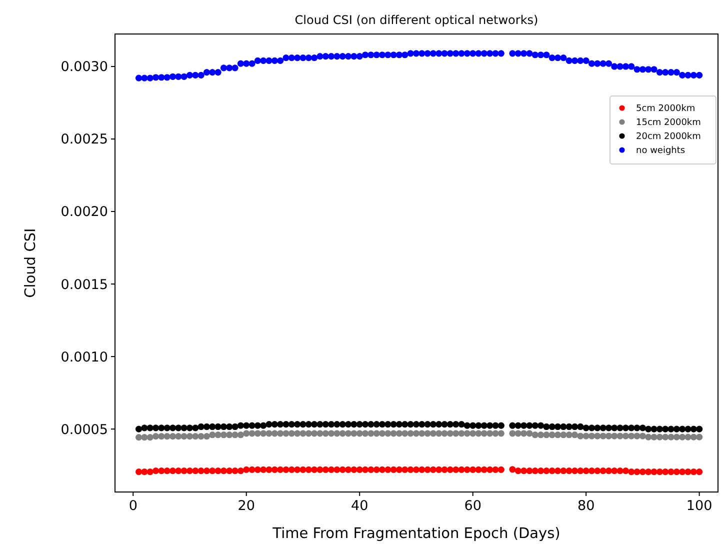 This screenshot has width=721, height=544. Describe the element at coordinates (84, 284) in the screenshot. I see `y-tick-label: 0.0015` at that location.